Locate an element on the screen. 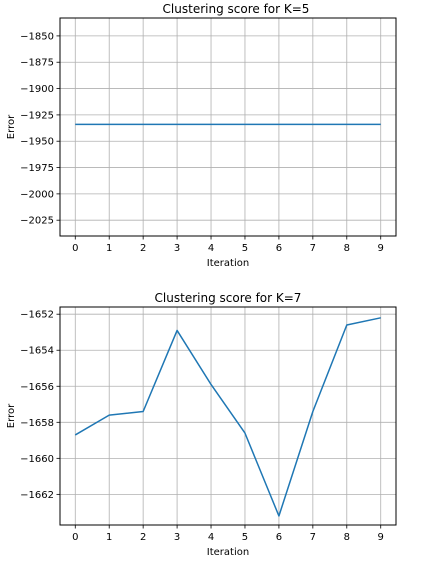 This screenshot has height=562, width=430. y-tick-label: −1656 is located at coordinates (37, 387).